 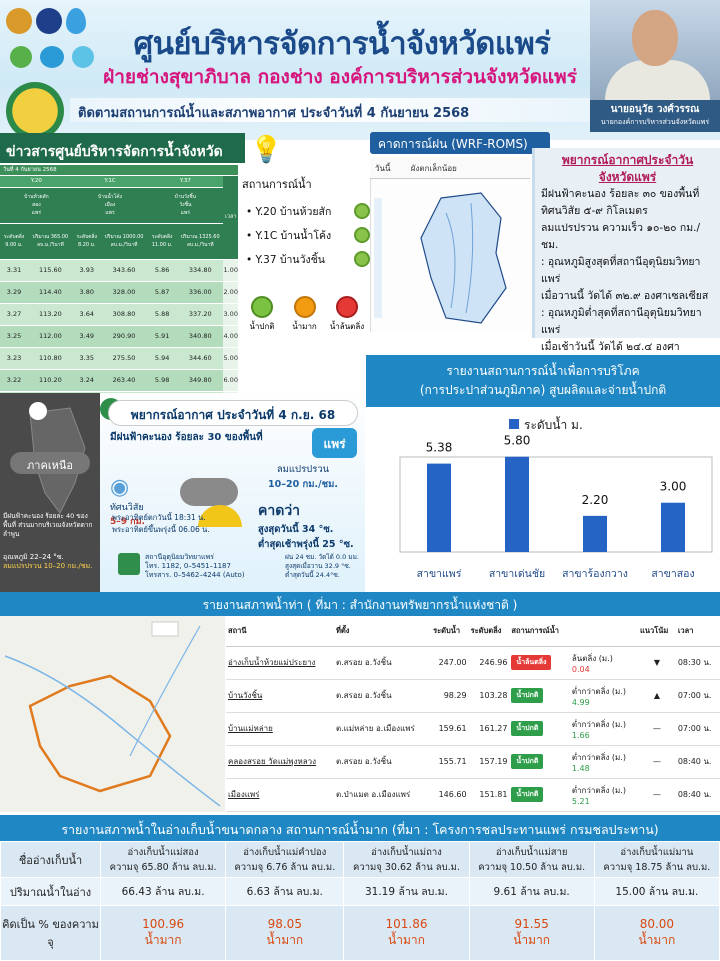 I want to click on bar-value-label: 5.38, so click(x=439, y=448).